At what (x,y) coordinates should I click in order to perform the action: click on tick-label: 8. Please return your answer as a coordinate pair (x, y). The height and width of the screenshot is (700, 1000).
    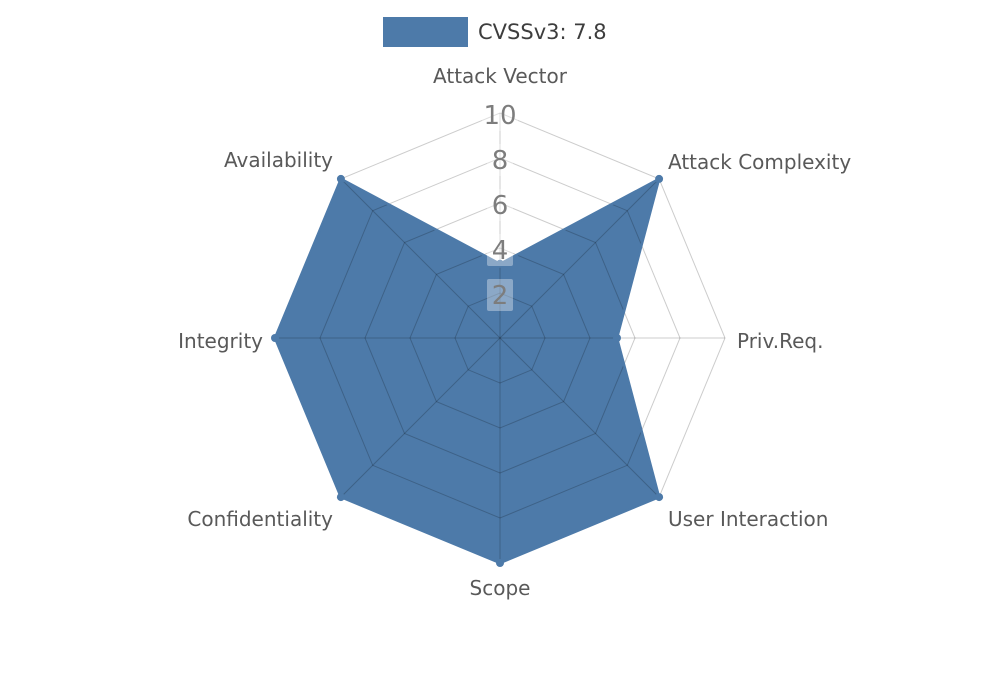
    Looking at the image, I should click on (500, 161).